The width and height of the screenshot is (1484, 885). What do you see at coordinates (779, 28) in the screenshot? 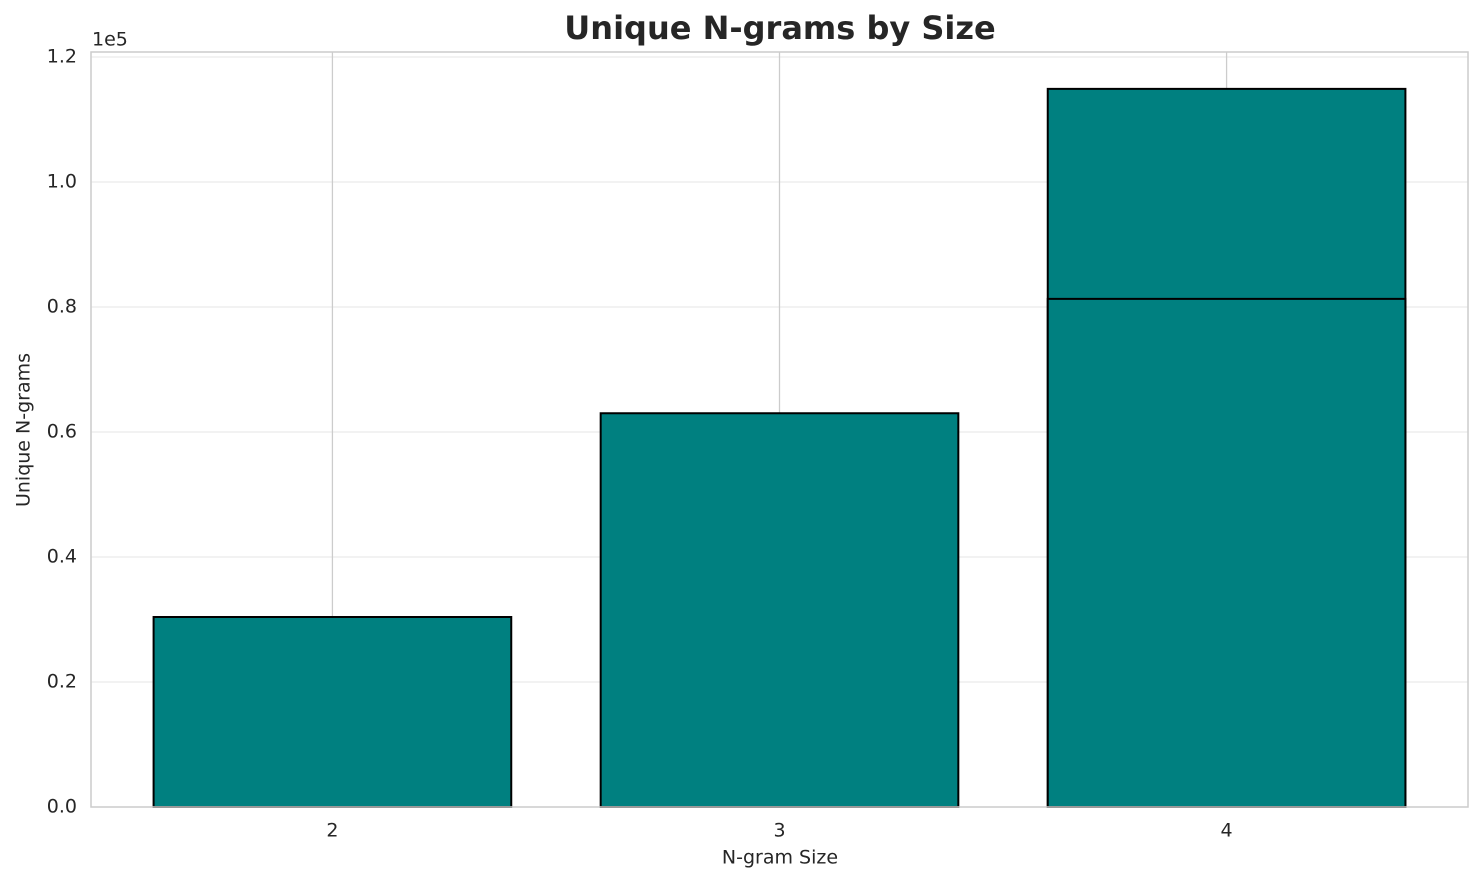
I see `chart-title: Unique N-grams by Size` at bounding box center [779, 28].